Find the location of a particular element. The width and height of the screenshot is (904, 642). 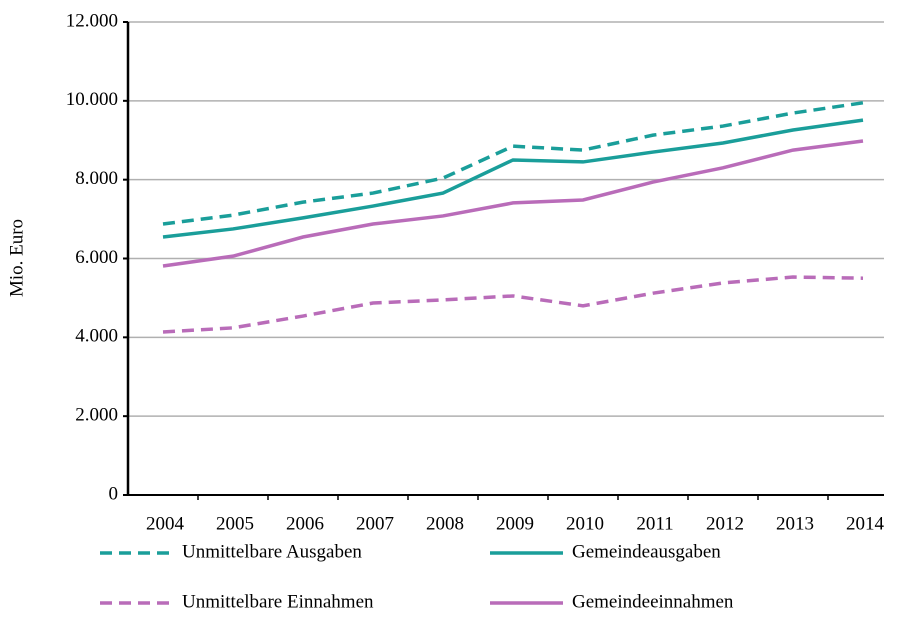

legend-label: Gemeindeausgaben is located at coordinates (646, 551).